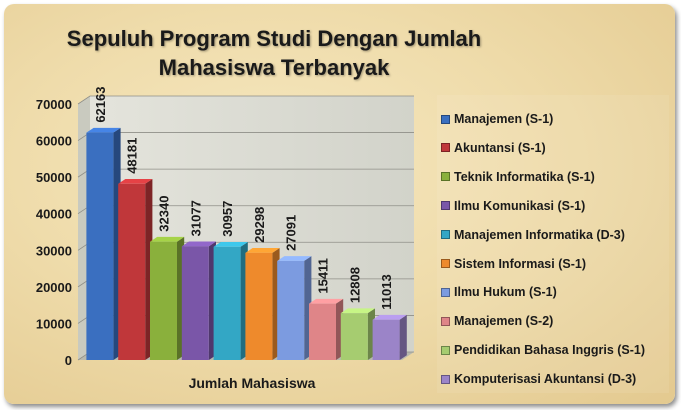 This screenshot has width=681, height=410. Describe the element at coordinates (195, 218) in the screenshot. I see `data-label: 31077` at that location.